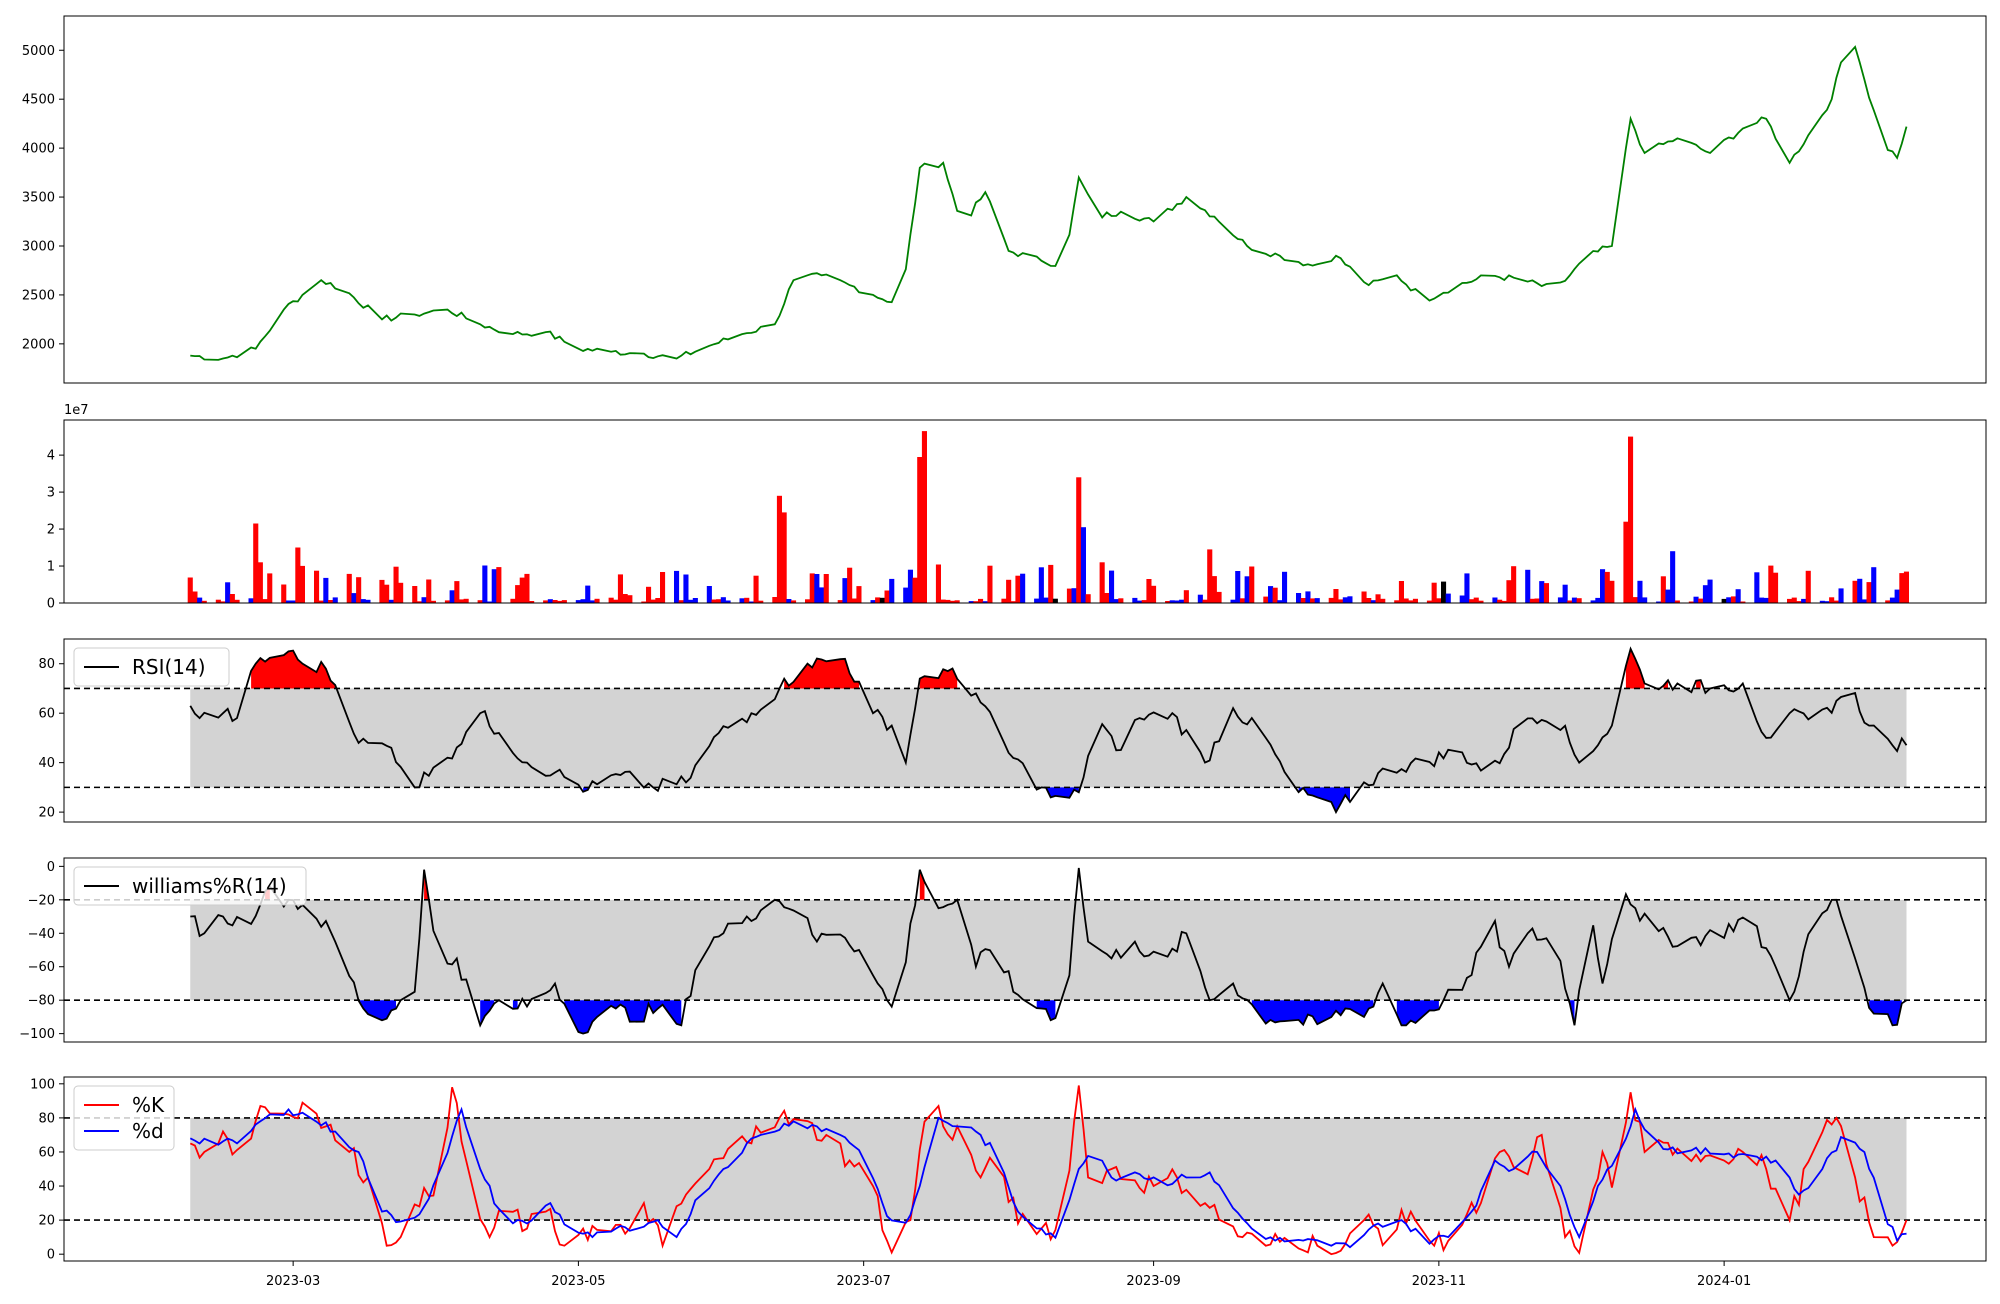 The image size is (2000, 1304). I want to click on volume-offset-label: 1e7, so click(76, 410).